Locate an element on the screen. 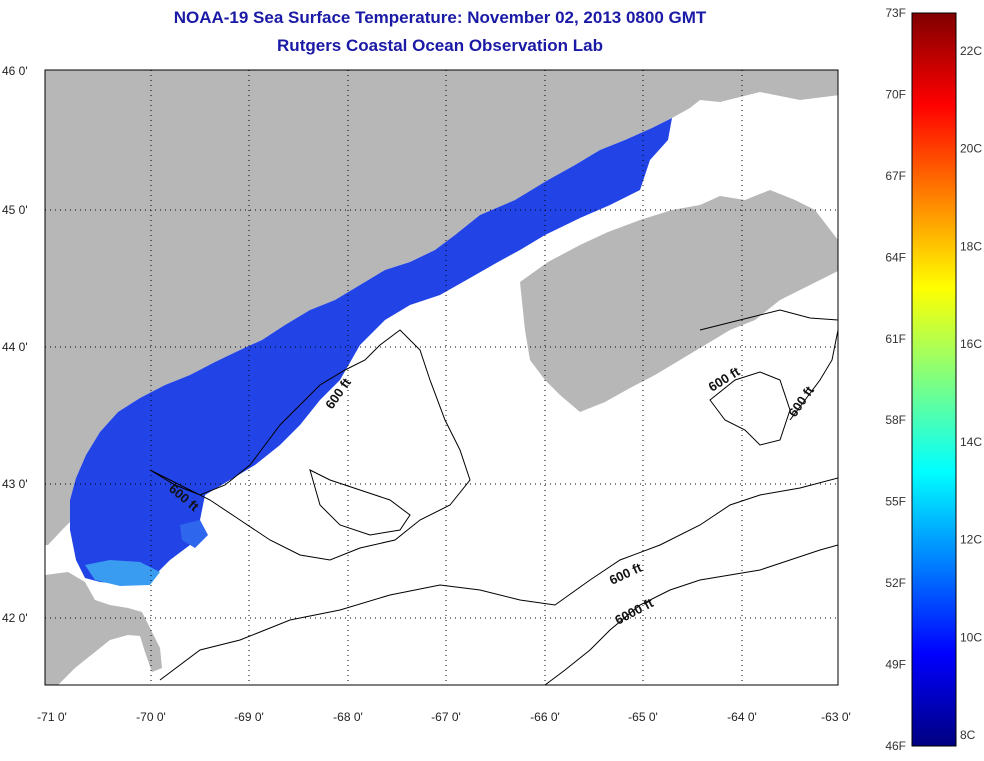 This screenshot has height=761, width=984. lat-label-43: 43 0' is located at coordinates (15, 484).